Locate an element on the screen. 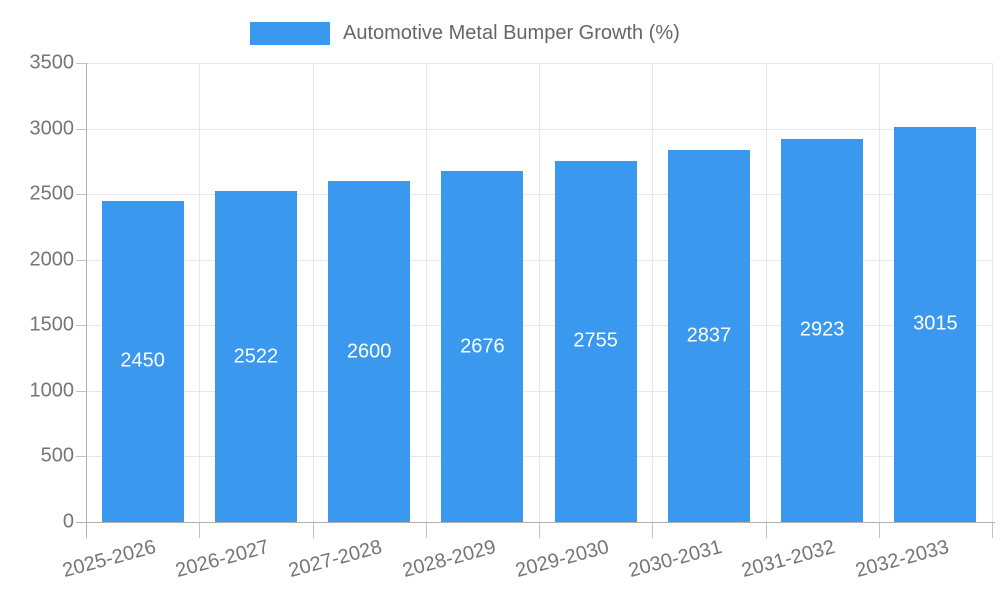 The height and width of the screenshot is (600, 1000). x-axis-tick-label: 2031-2032 is located at coordinates (788, 559).